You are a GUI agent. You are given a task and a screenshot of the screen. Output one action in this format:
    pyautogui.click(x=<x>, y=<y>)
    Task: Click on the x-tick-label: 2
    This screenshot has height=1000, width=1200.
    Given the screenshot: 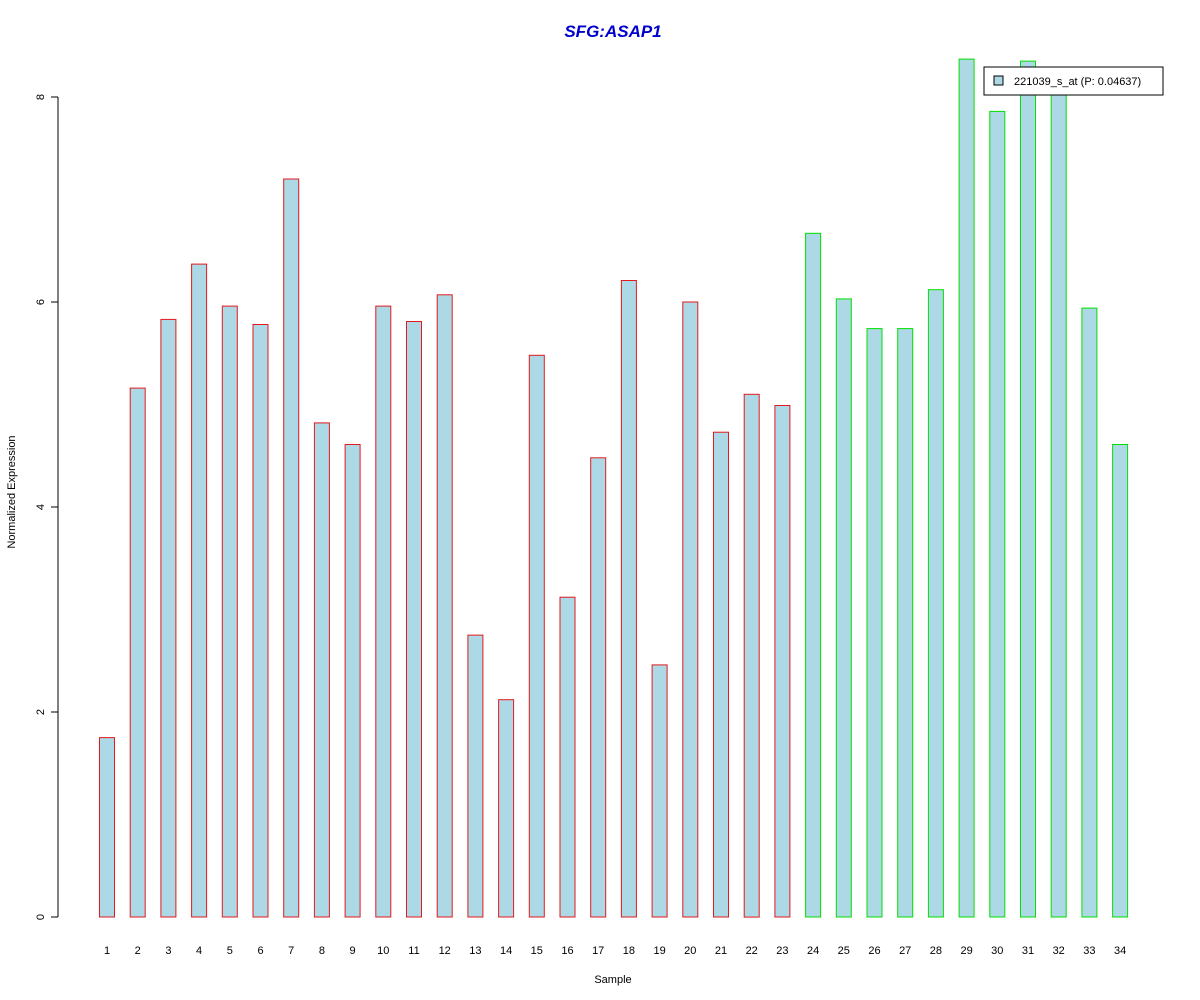 What is the action you would take?
    pyautogui.click(x=138, y=951)
    